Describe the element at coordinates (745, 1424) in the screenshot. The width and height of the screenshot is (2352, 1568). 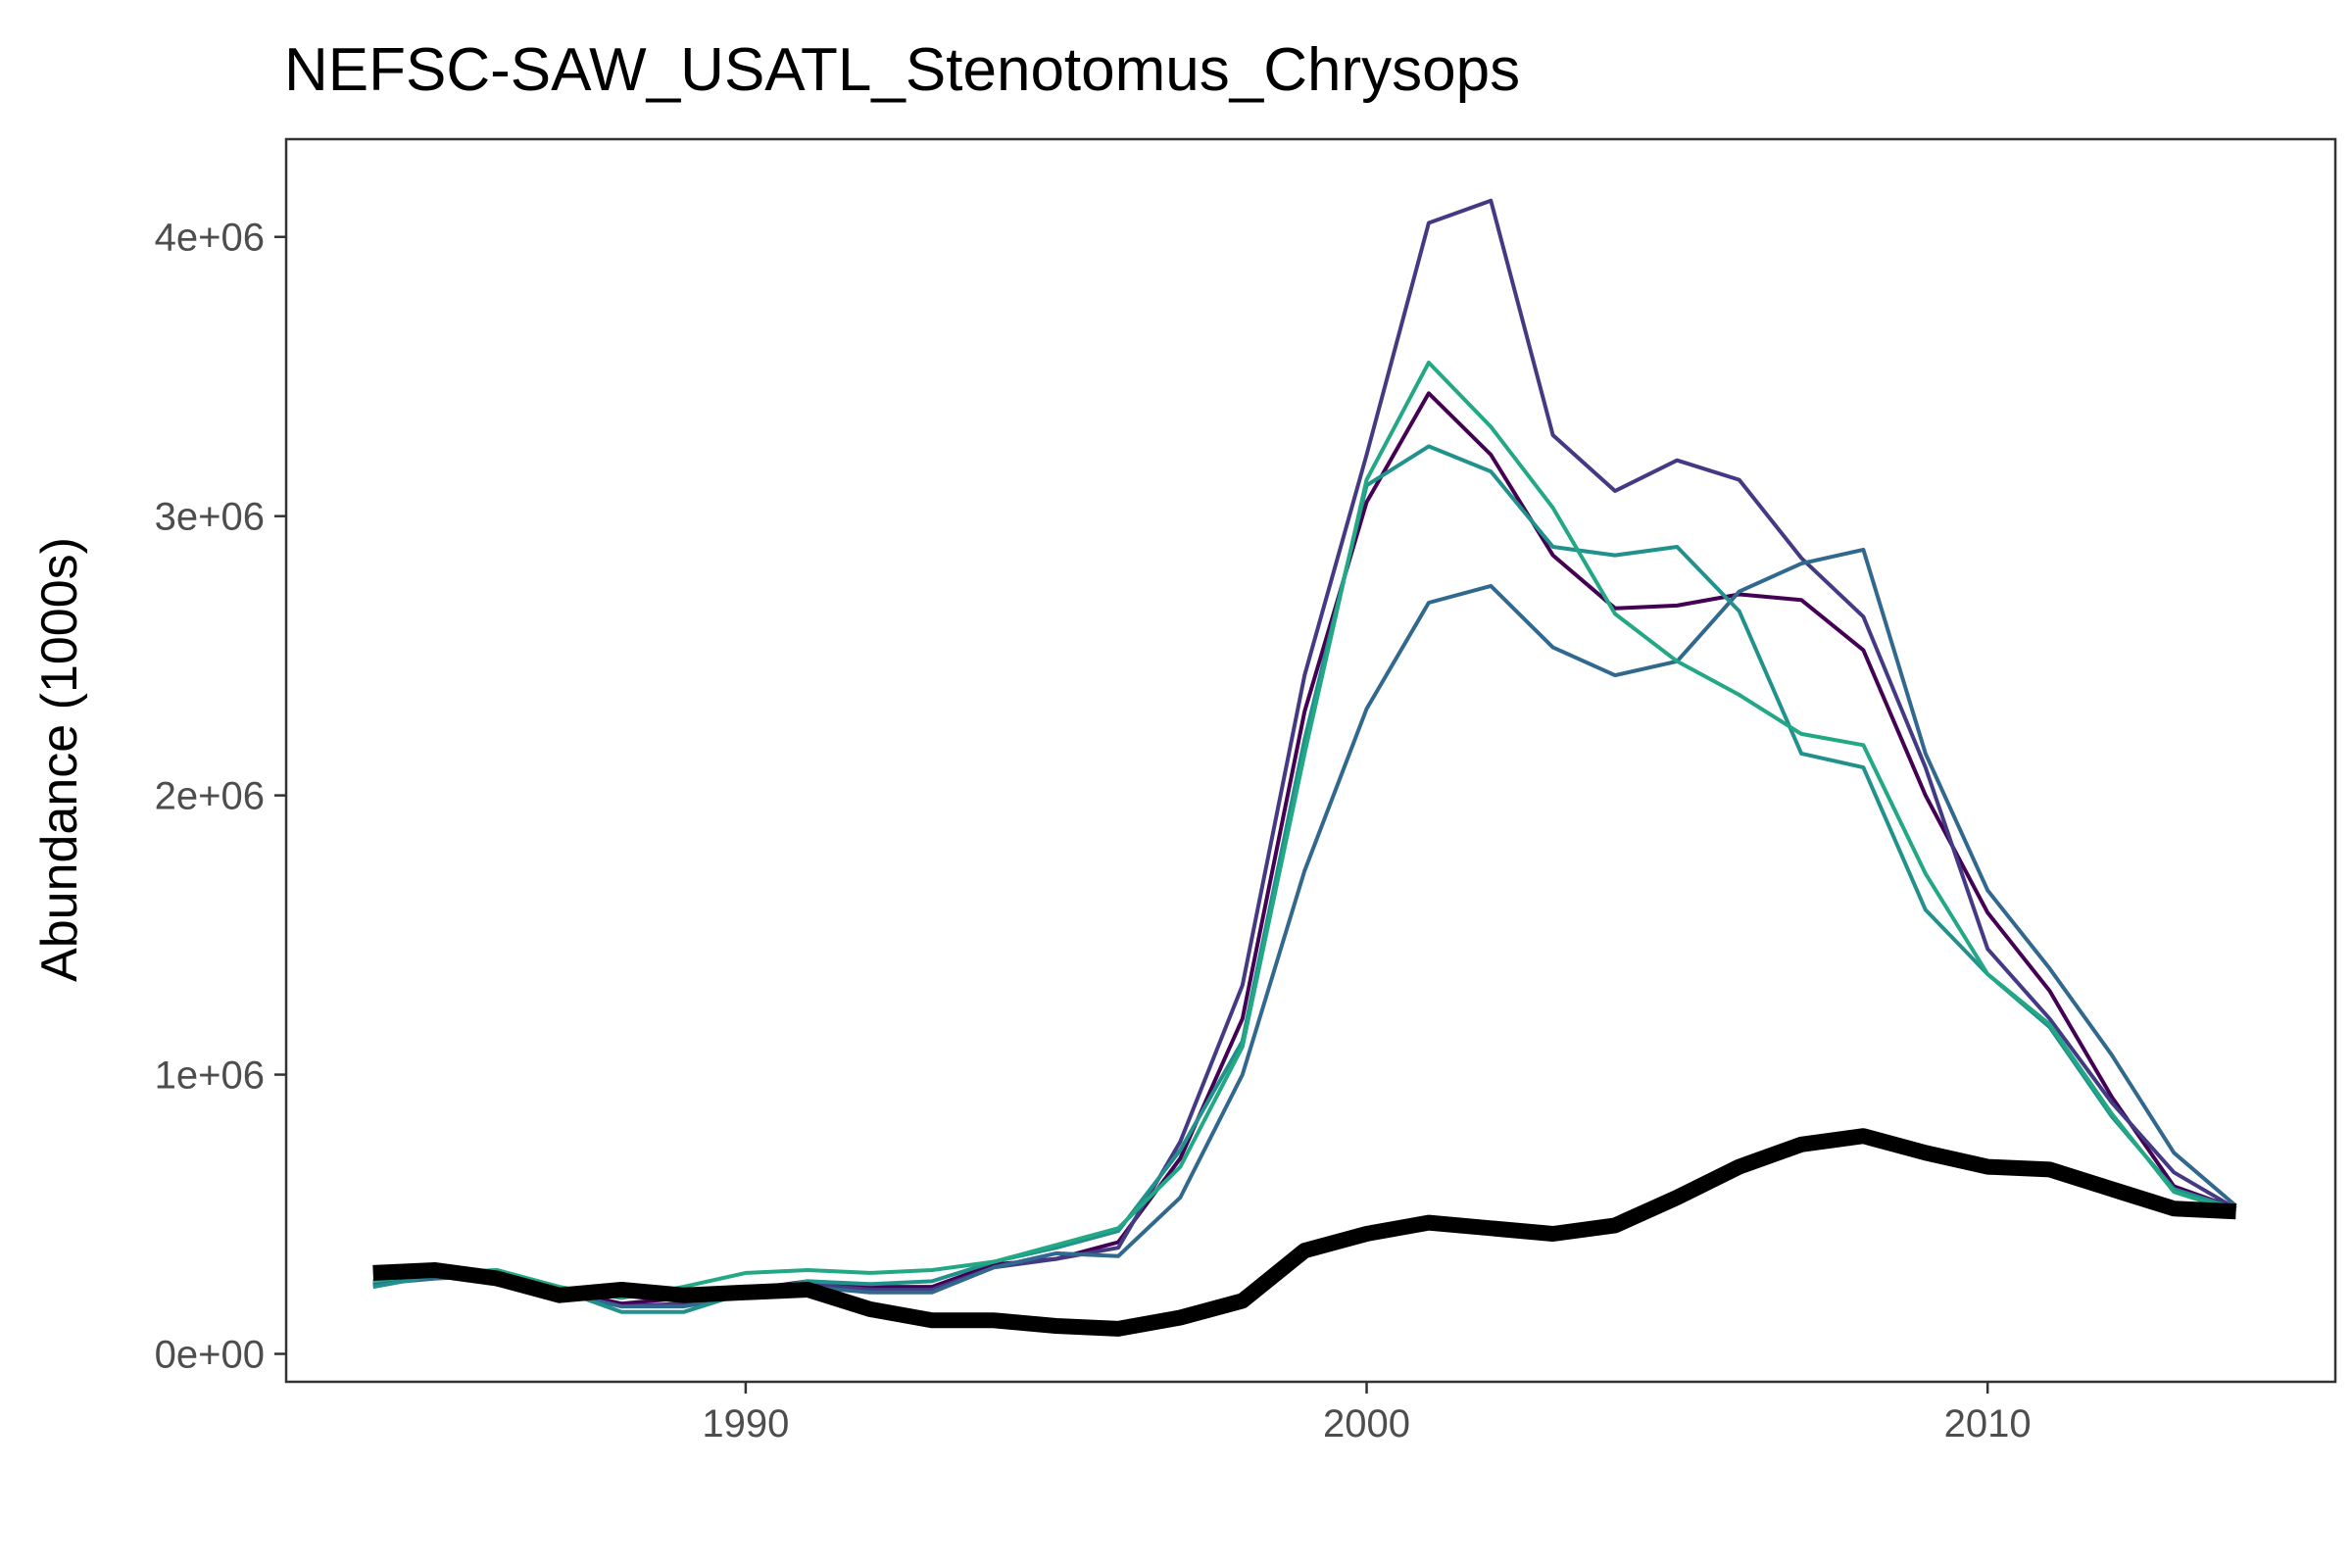
I see `x-tick-label: 1990` at that location.